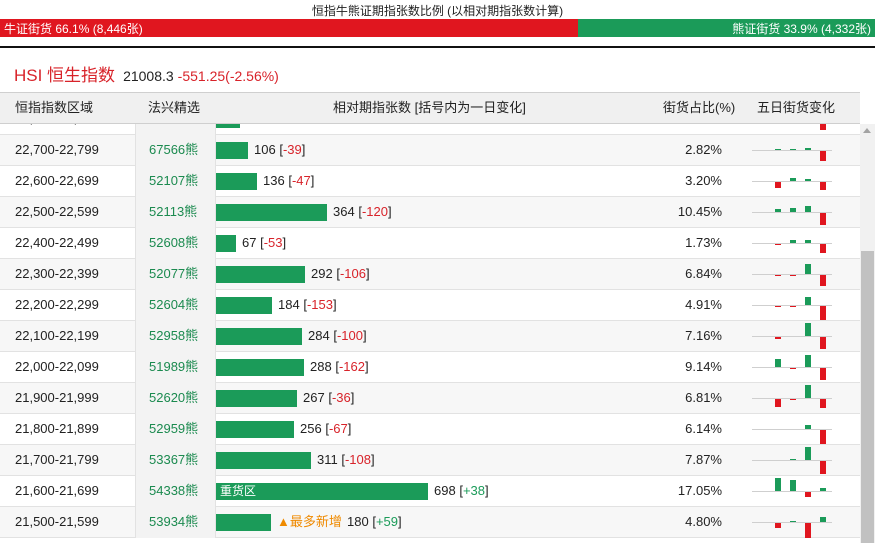 This screenshot has width=875, height=543. What do you see at coordinates (703, 149) in the screenshot?
I see `share-pct: 2.82%` at bounding box center [703, 149].